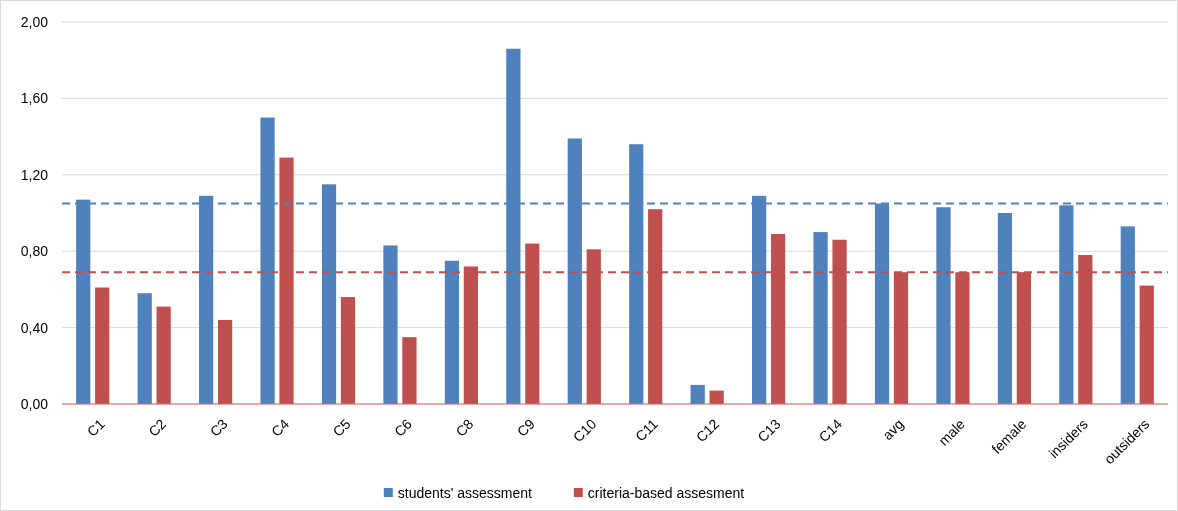 This screenshot has height=511, width=1178. What do you see at coordinates (526, 427) in the screenshot?
I see `x-tick-label: C9` at bounding box center [526, 427].